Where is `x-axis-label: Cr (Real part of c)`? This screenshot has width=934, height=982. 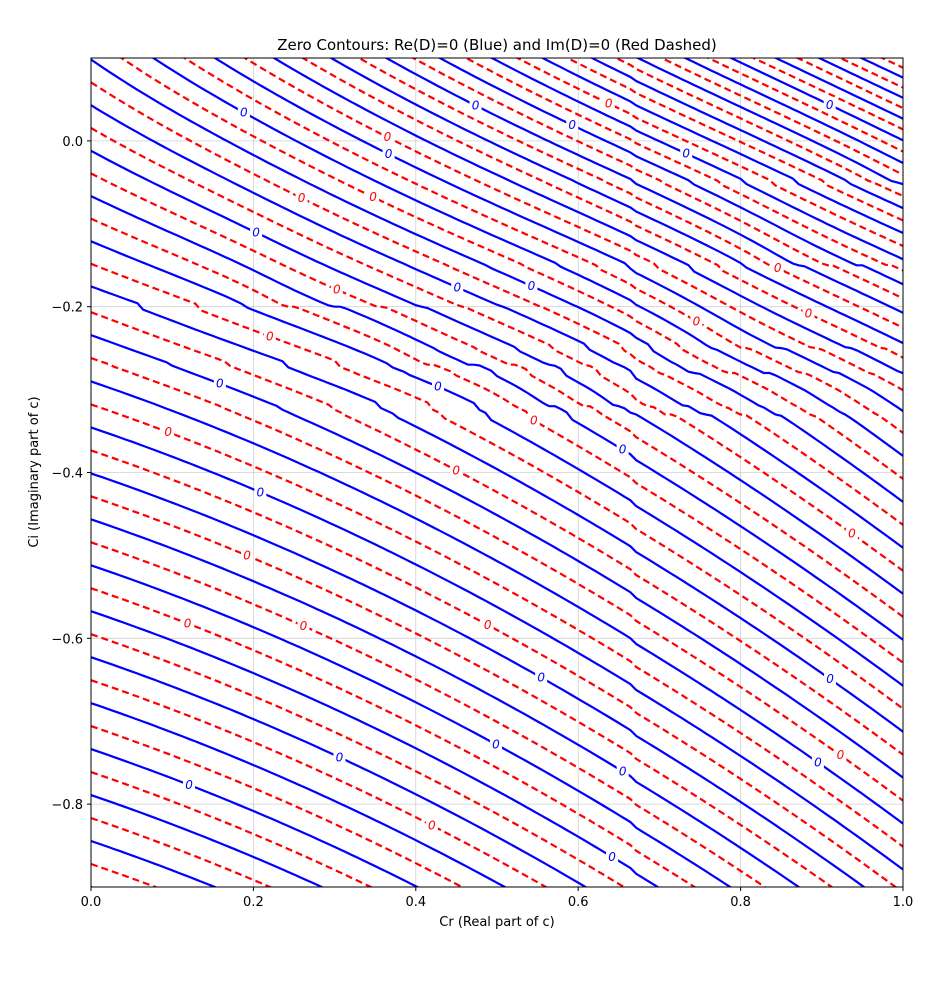
x-axis-label: Cr (Real part of c) is located at coordinates (496, 922).